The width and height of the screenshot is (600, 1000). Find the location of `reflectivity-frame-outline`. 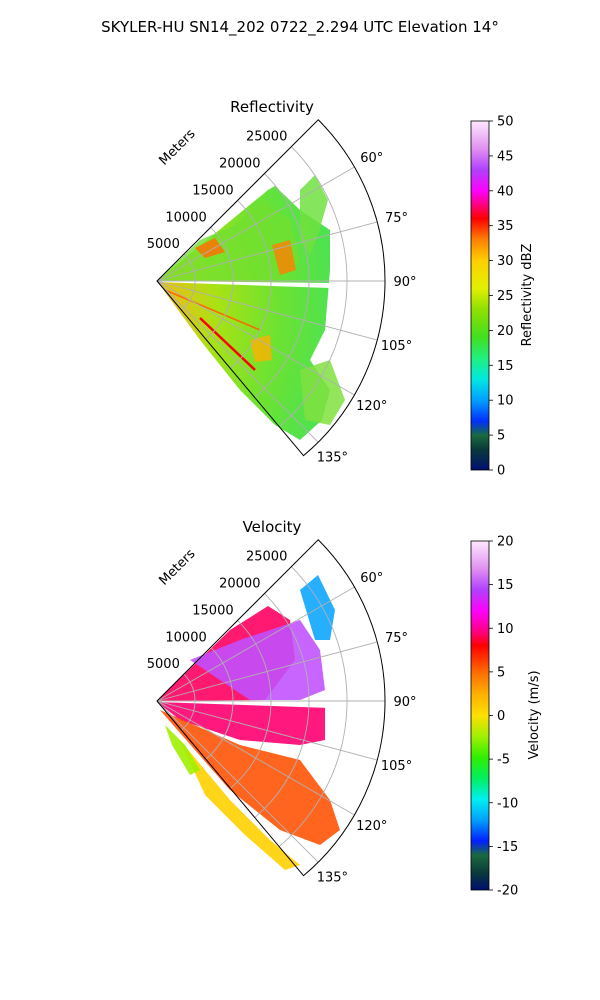

reflectivity-frame-outline is located at coordinates (271, 288).